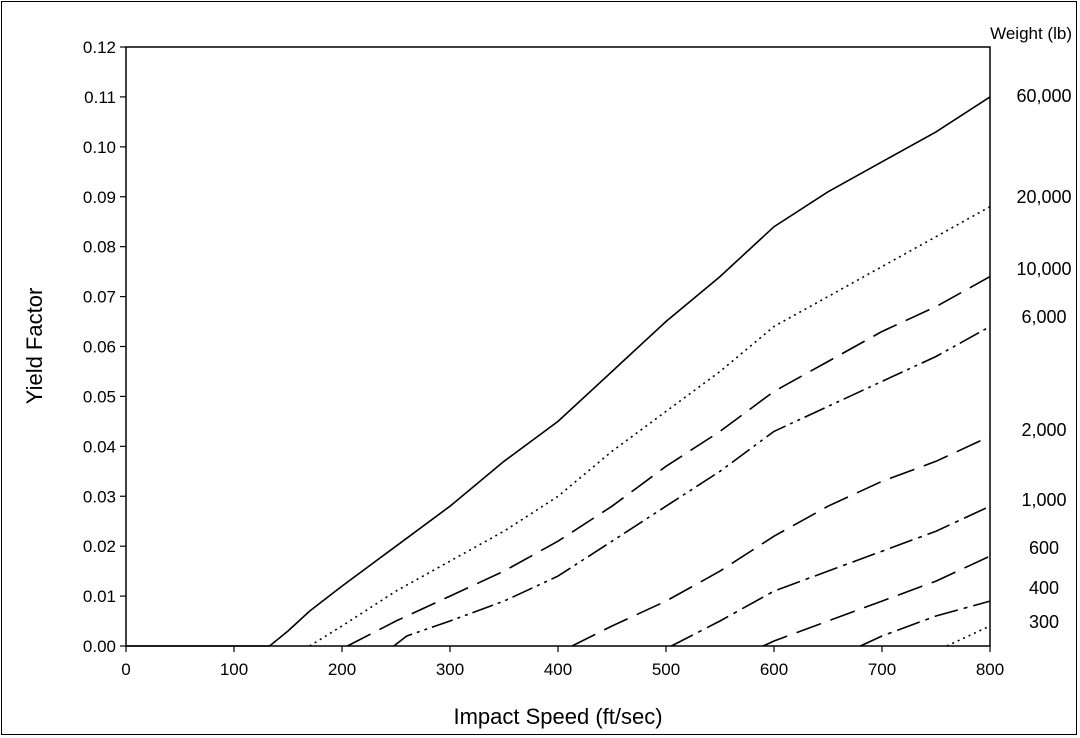 The height and width of the screenshot is (738, 1080). What do you see at coordinates (1043, 430) in the screenshot?
I see `series-label: 2,000` at bounding box center [1043, 430].